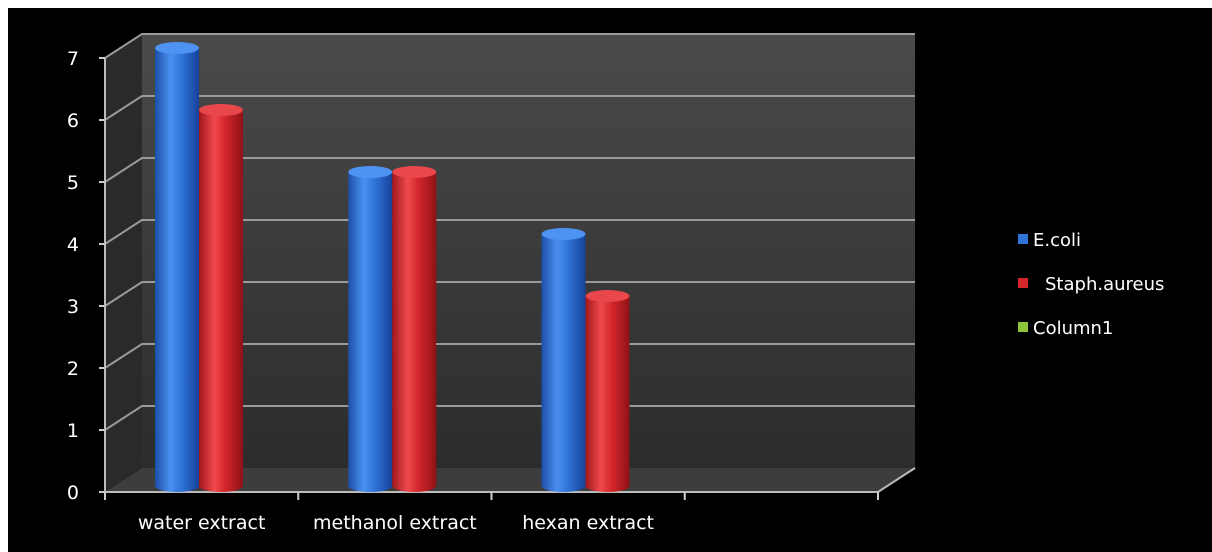 This screenshot has width=1212, height=552. I want to click on floor, so click(510, 480).